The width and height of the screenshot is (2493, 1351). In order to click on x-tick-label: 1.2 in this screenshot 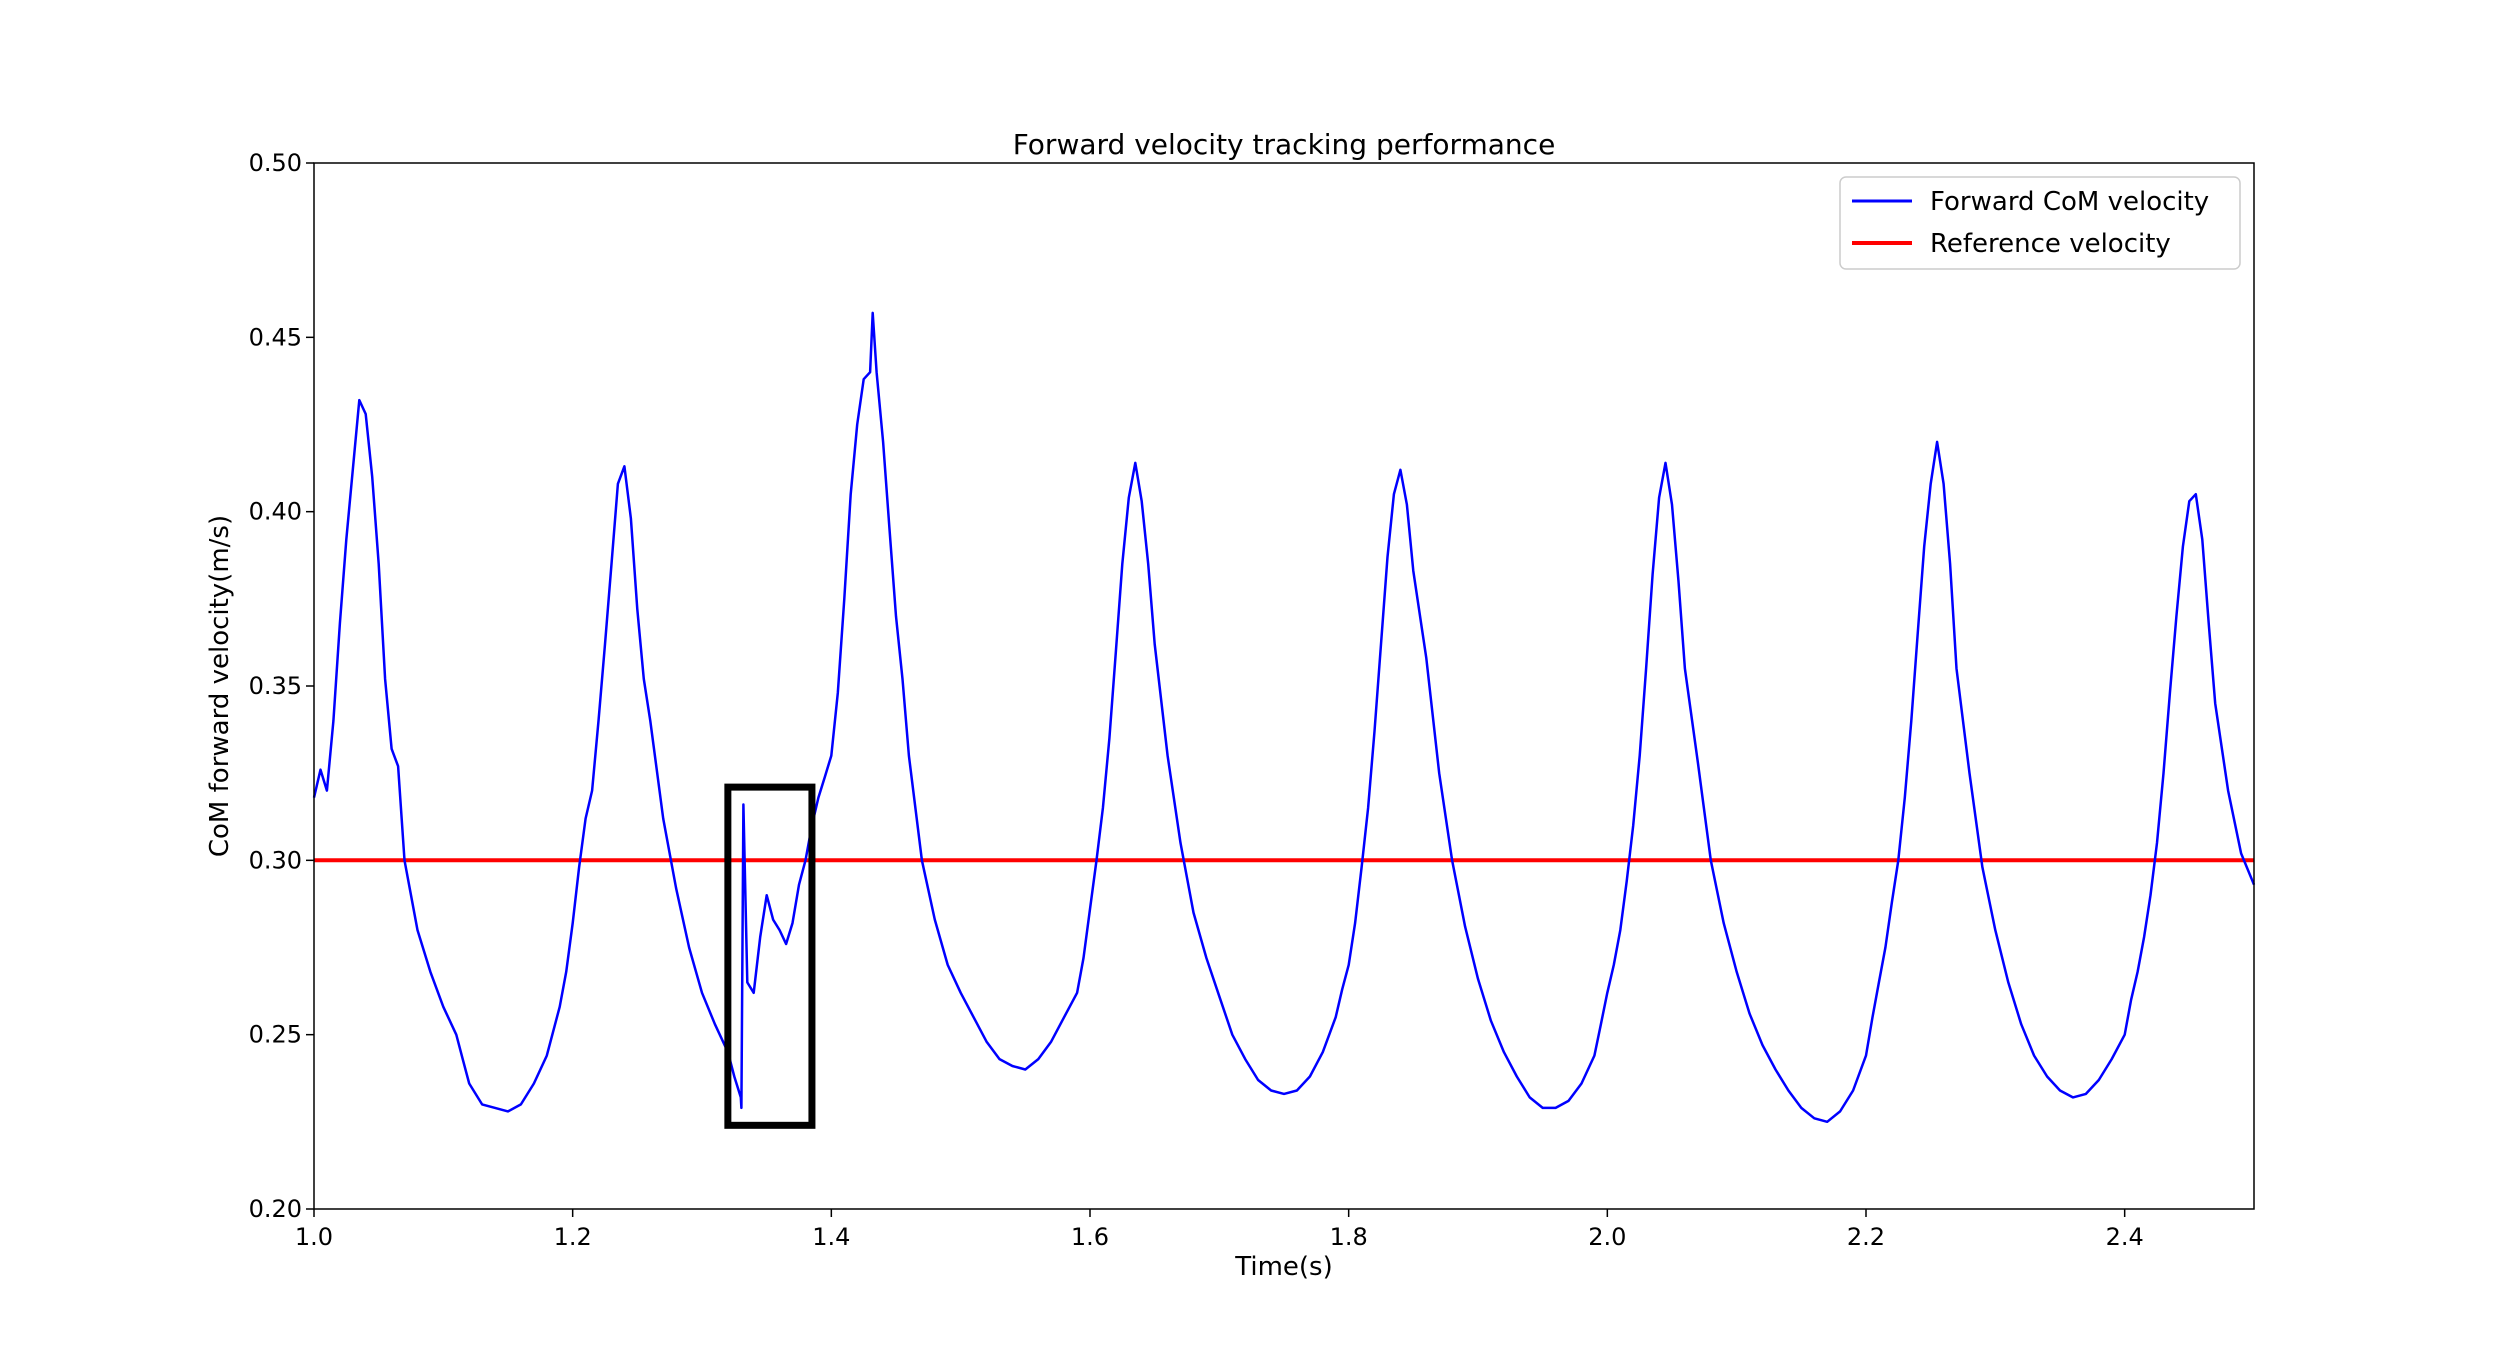, I will do `click(573, 1237)`.